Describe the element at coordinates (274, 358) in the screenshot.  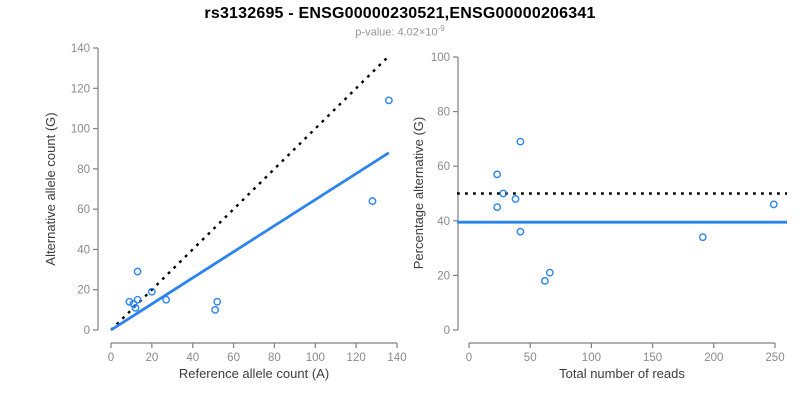
I see `x-tick-label: 80` at that location.